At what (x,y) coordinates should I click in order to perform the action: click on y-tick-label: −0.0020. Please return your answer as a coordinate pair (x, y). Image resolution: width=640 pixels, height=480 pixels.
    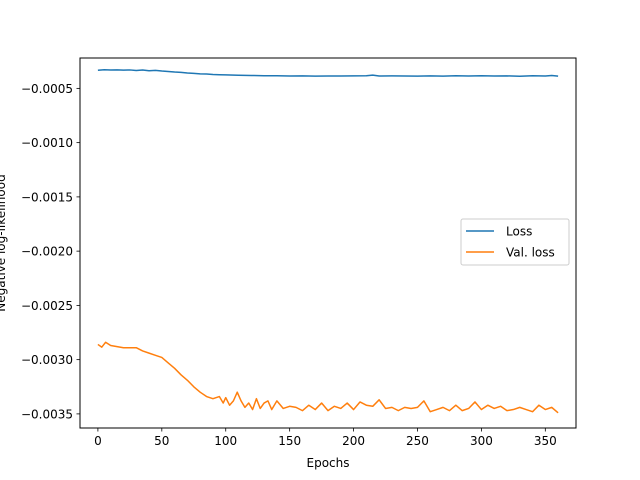
    Looking at the image, I should click on (47, 252).